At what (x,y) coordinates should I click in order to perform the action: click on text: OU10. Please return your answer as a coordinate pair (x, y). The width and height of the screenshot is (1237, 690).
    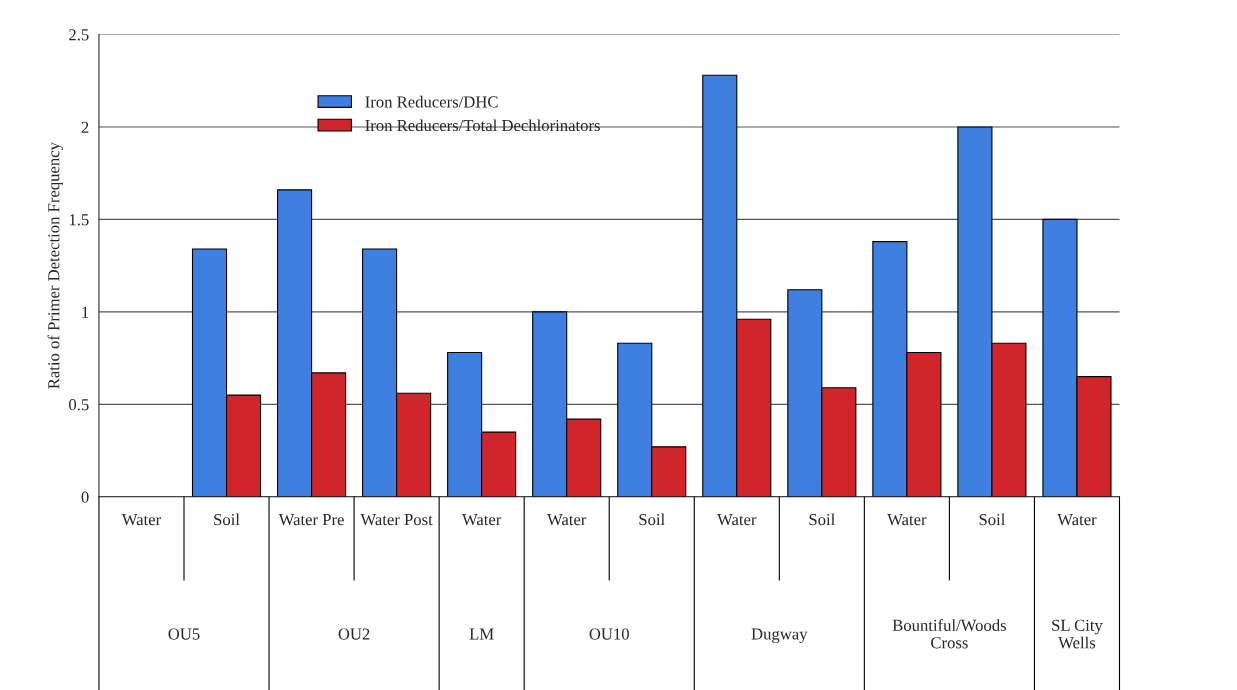
    Looking at the image, I should click on (609, 634).